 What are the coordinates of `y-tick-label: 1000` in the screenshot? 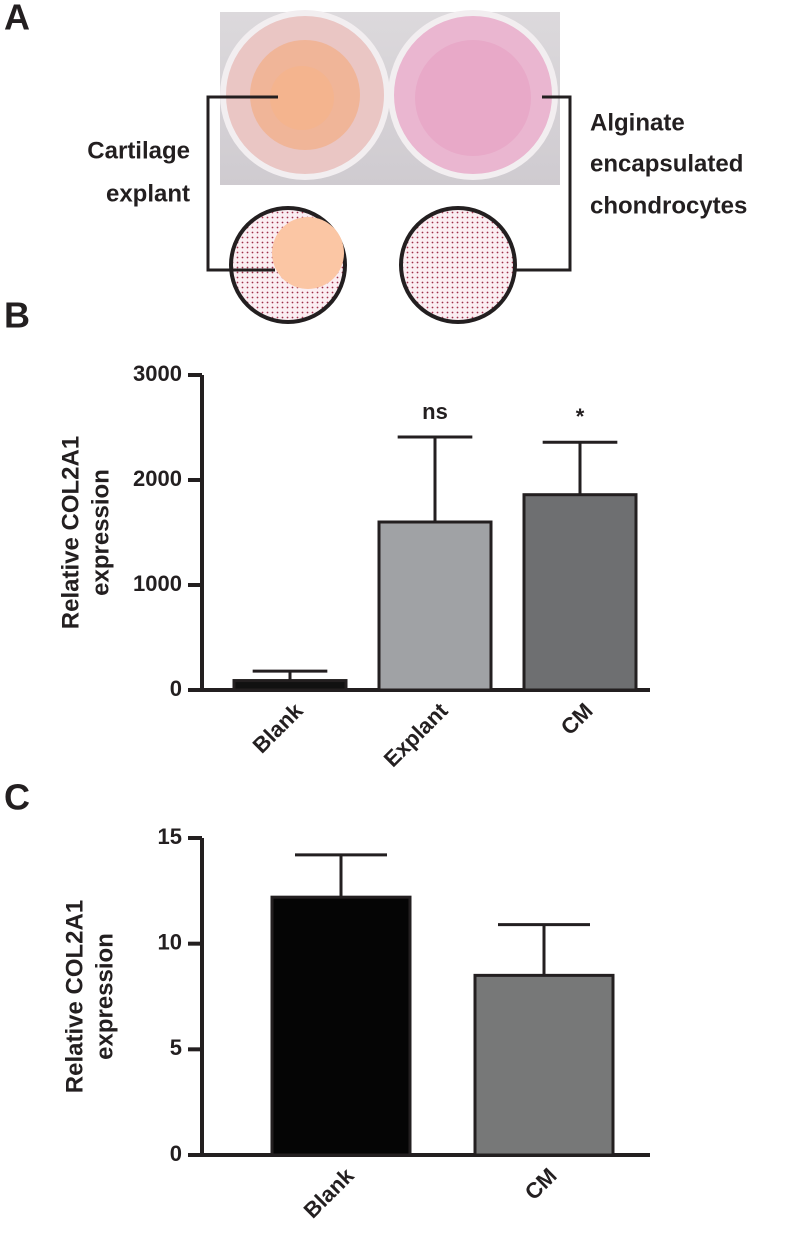 It's located at (157, 583).